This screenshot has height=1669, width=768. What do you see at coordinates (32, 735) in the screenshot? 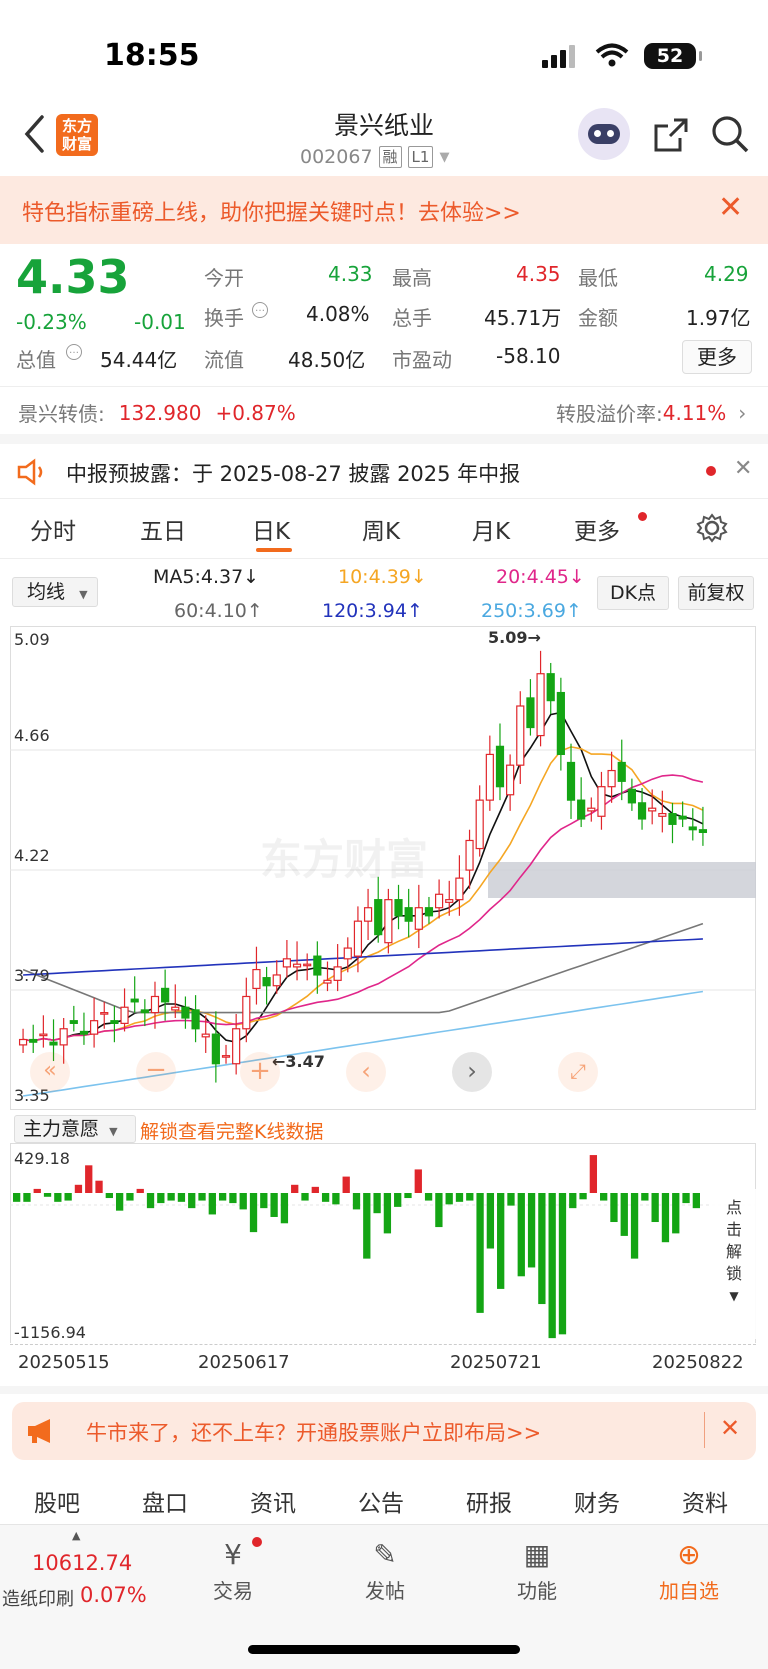
I see `y-label: 4.66` at bounding box center [32, 735].